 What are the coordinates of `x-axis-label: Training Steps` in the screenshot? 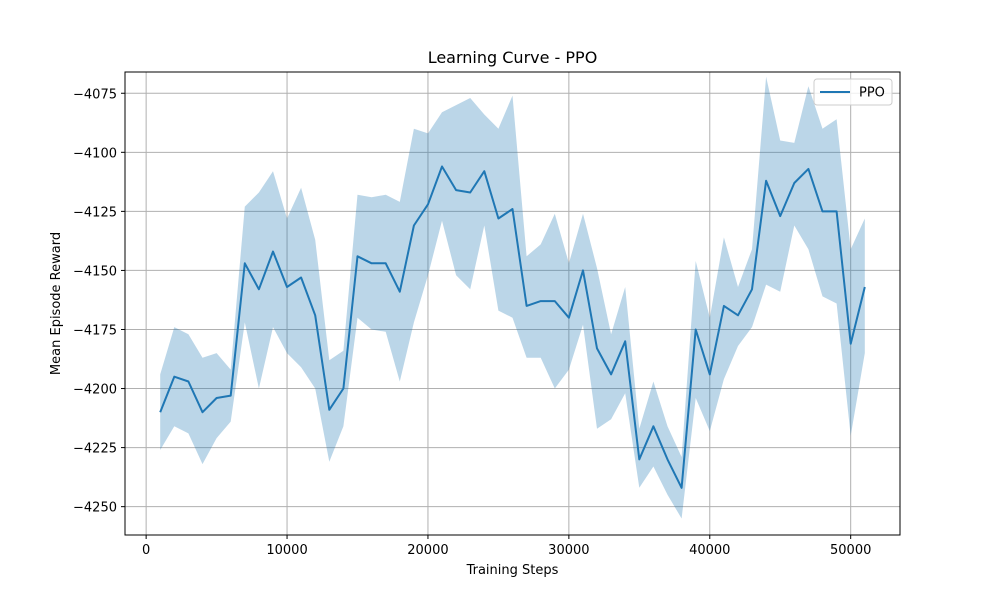 It's located at (512, 570).